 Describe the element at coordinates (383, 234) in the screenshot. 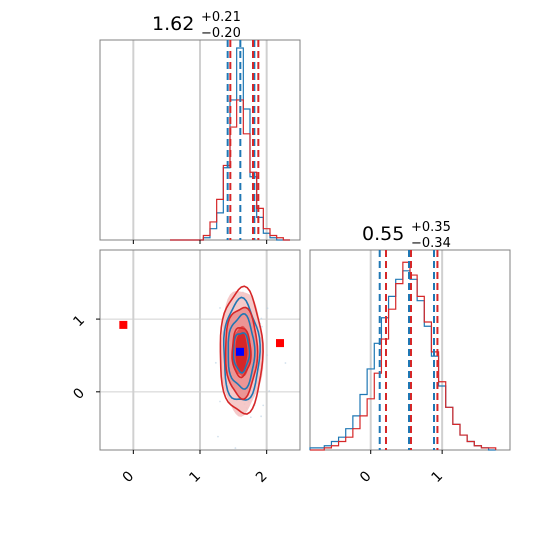

I see `title-param2-value: 0.55` at that location.